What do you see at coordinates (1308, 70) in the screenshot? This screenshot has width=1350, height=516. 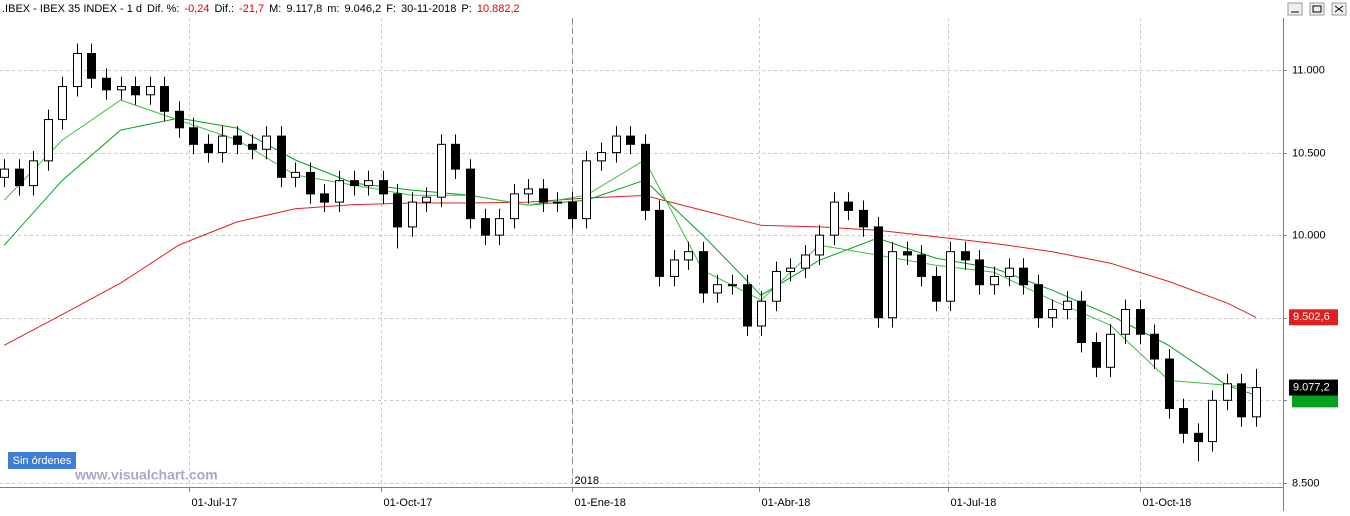 I see `y-tick-label: 11.000` at bounding box center [1308, 70].